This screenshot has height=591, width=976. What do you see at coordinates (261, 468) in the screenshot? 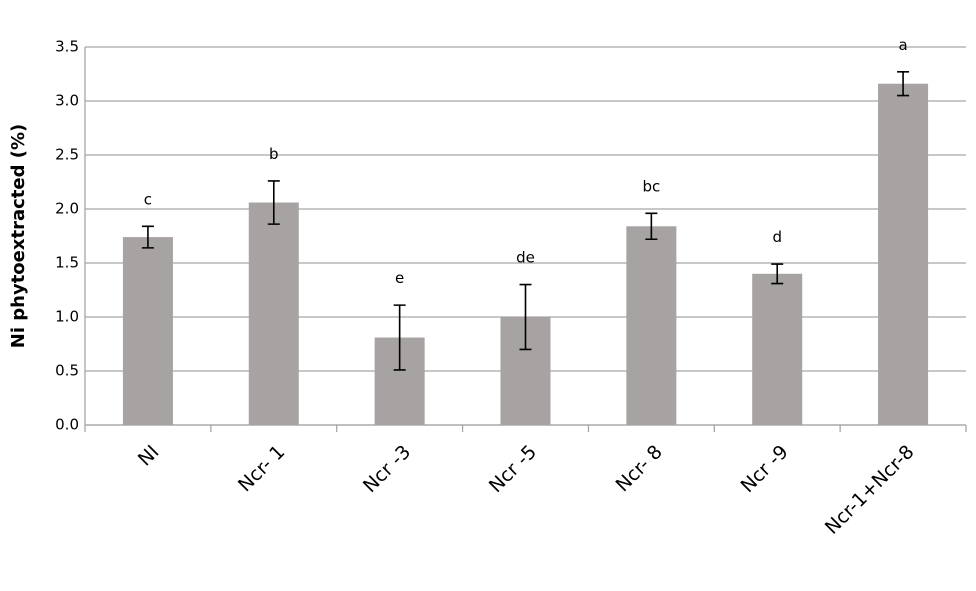
I see `x-tick-label: Ncr- 1` at bounding box center [261, 468].